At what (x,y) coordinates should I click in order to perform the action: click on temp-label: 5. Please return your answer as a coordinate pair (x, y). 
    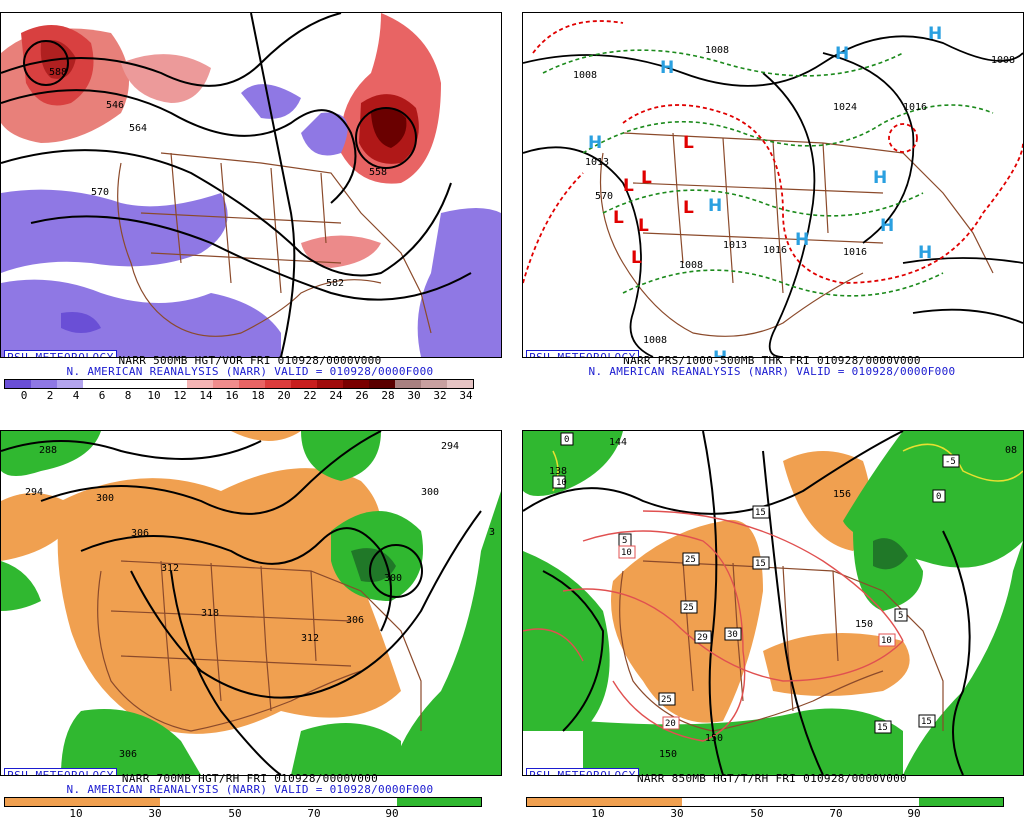
    Looking at the image, I should click on (900, 616).